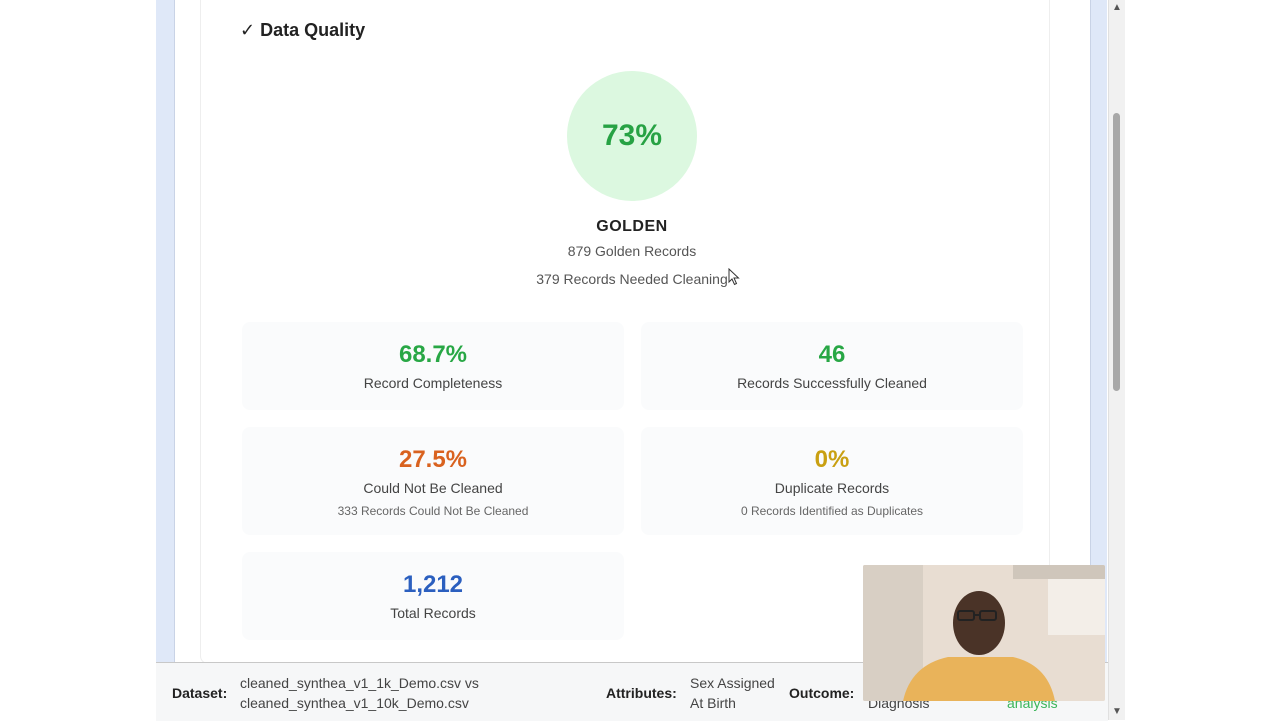  Describe the element at coordinates (832, 383) in the screenshot. I see `metric-label: Records Successfully Cleaned` at that location.